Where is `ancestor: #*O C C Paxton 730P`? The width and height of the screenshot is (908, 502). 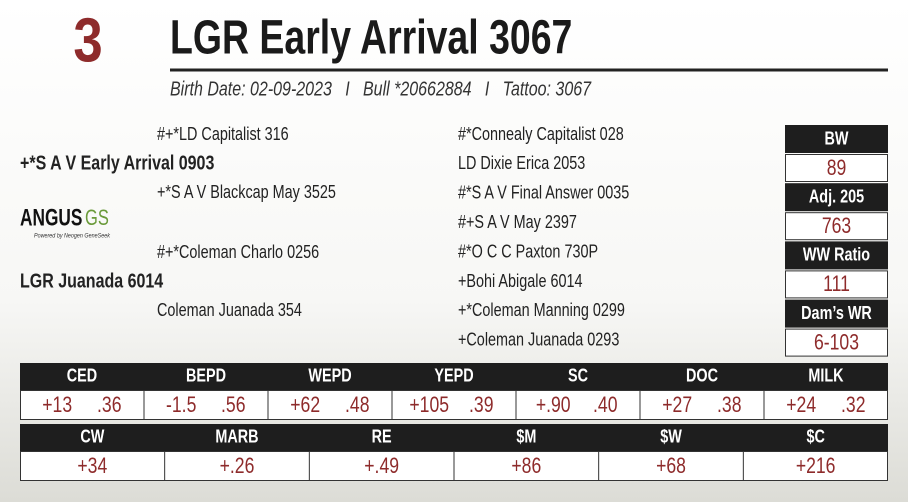
ancestor: #*O C C Paxton 730P is located at coordinates (528, 251).